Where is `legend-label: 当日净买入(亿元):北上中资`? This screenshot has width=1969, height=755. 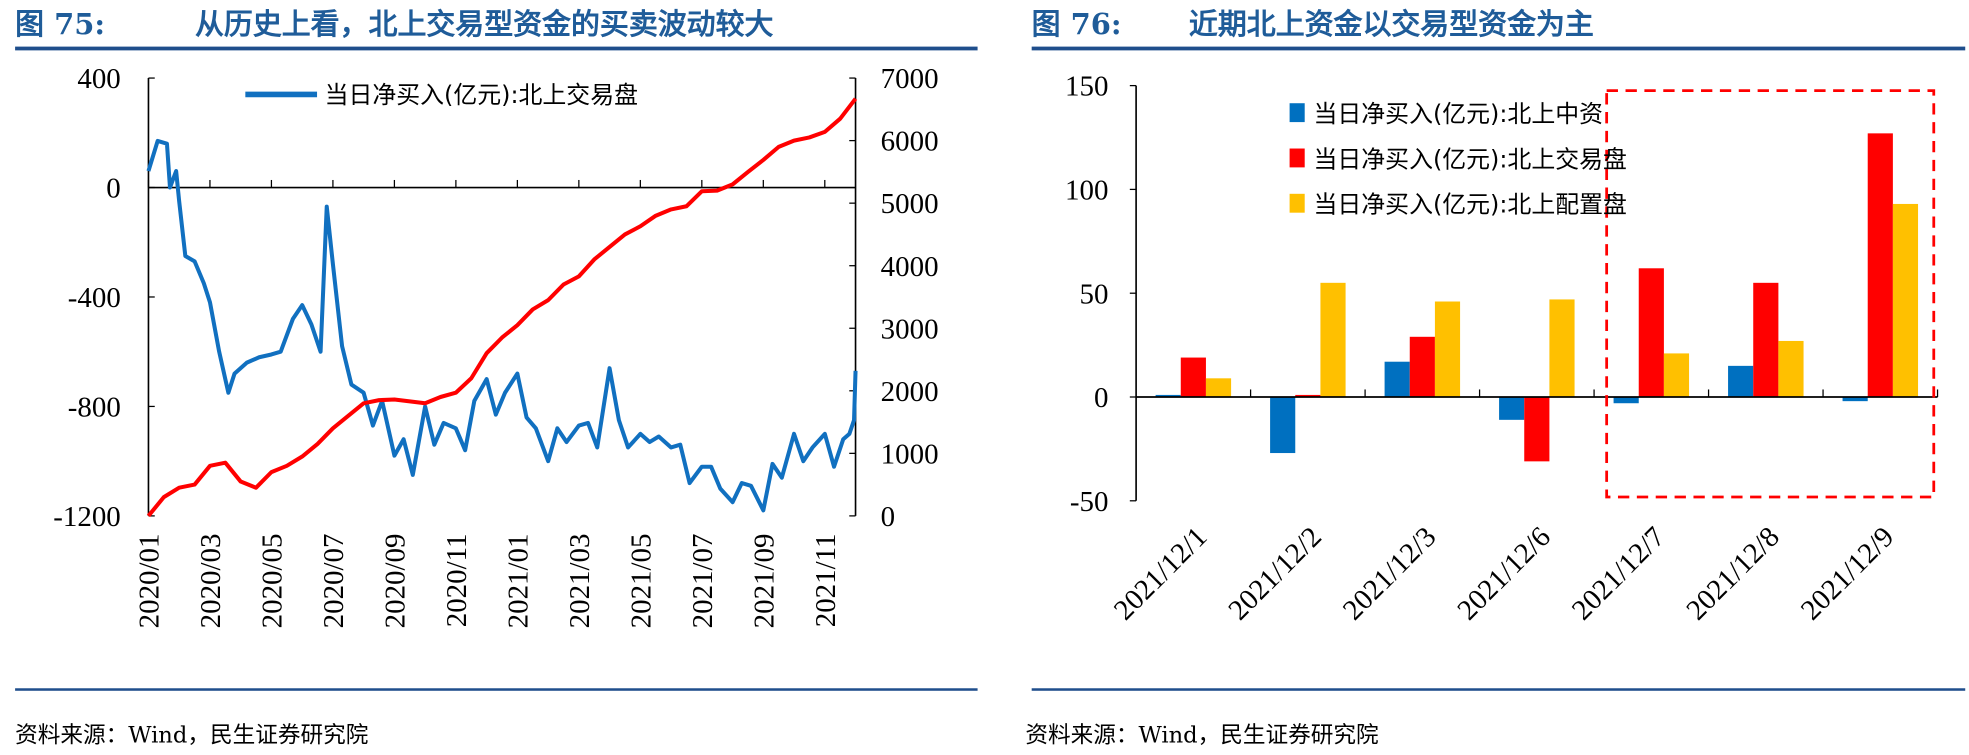
legend-label: 当日净买入(亿元):北上中资 is located at coordinates (1459, 114).